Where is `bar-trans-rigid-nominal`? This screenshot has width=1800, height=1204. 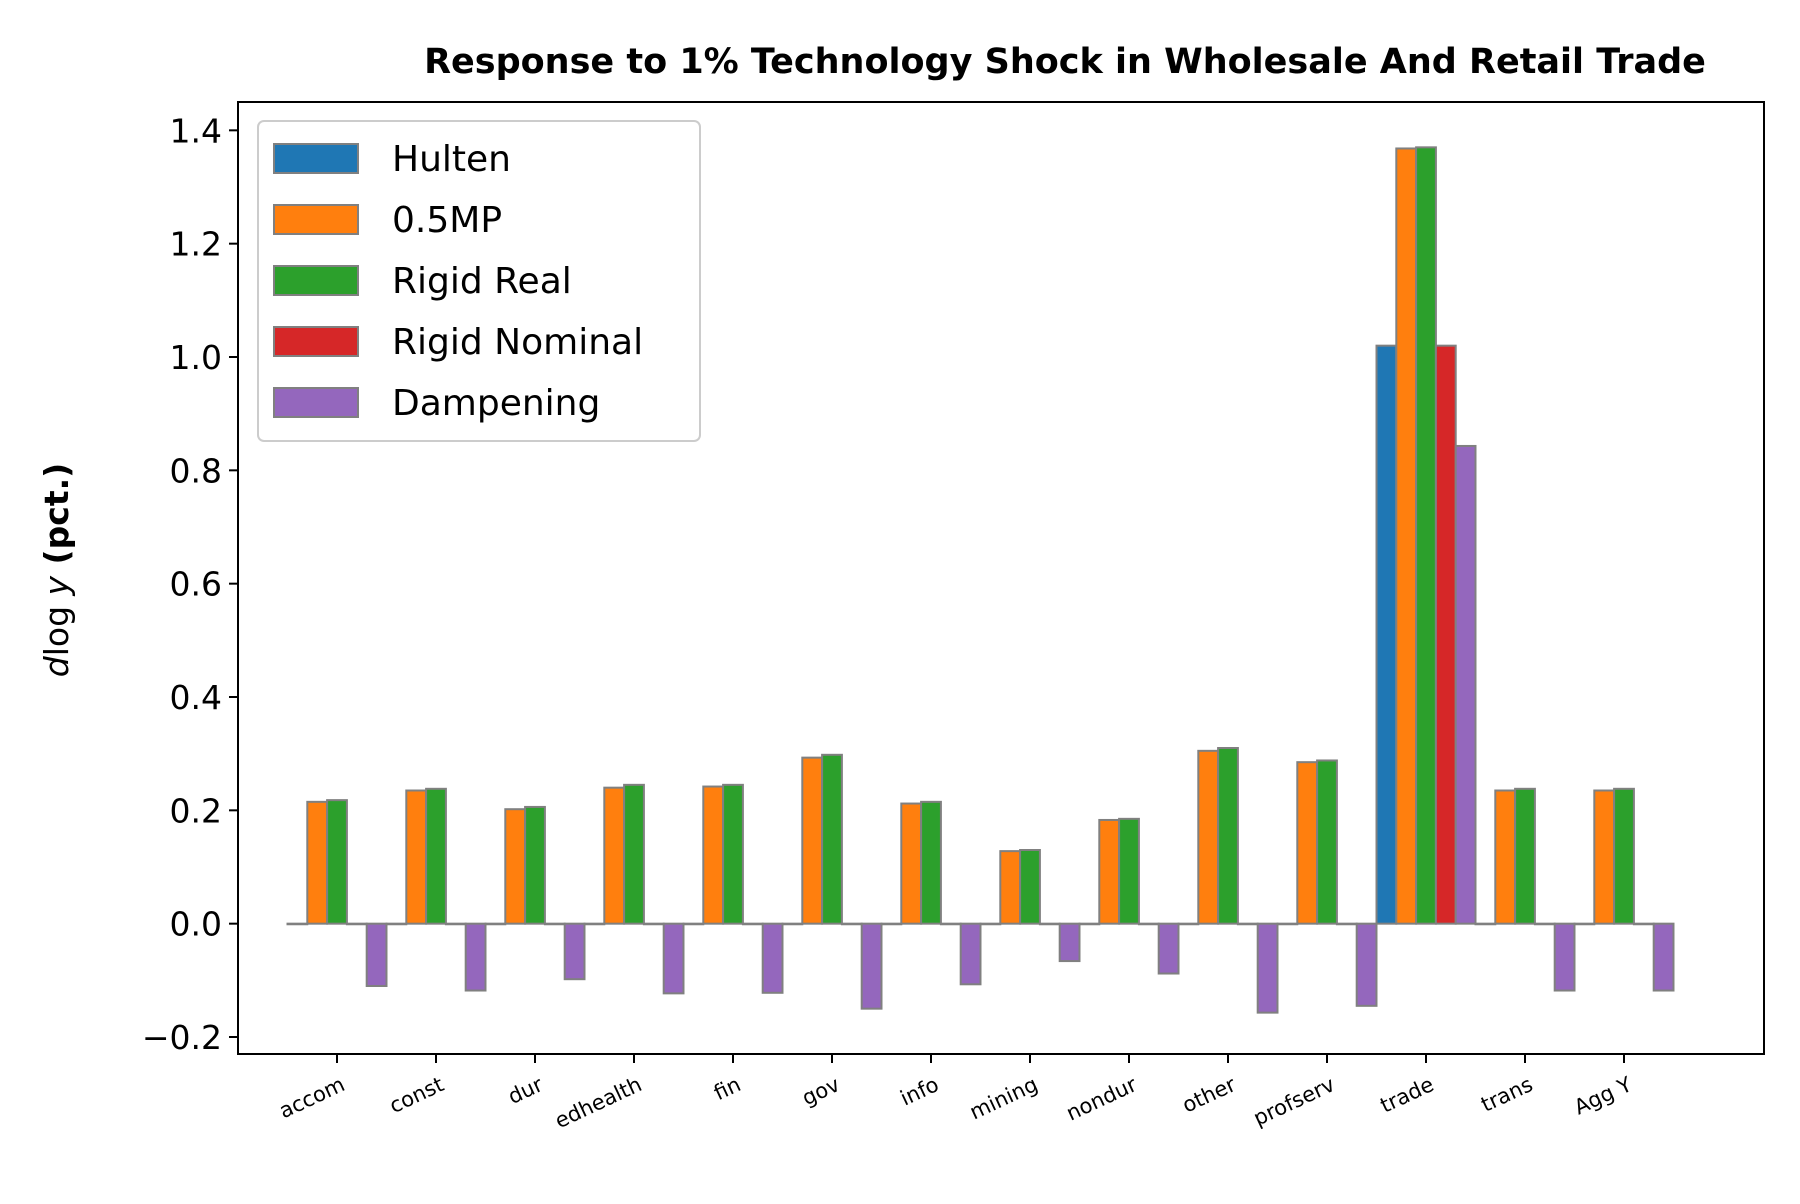 bar-trans-rigid-nominal is located at coordinates (1544, 924).